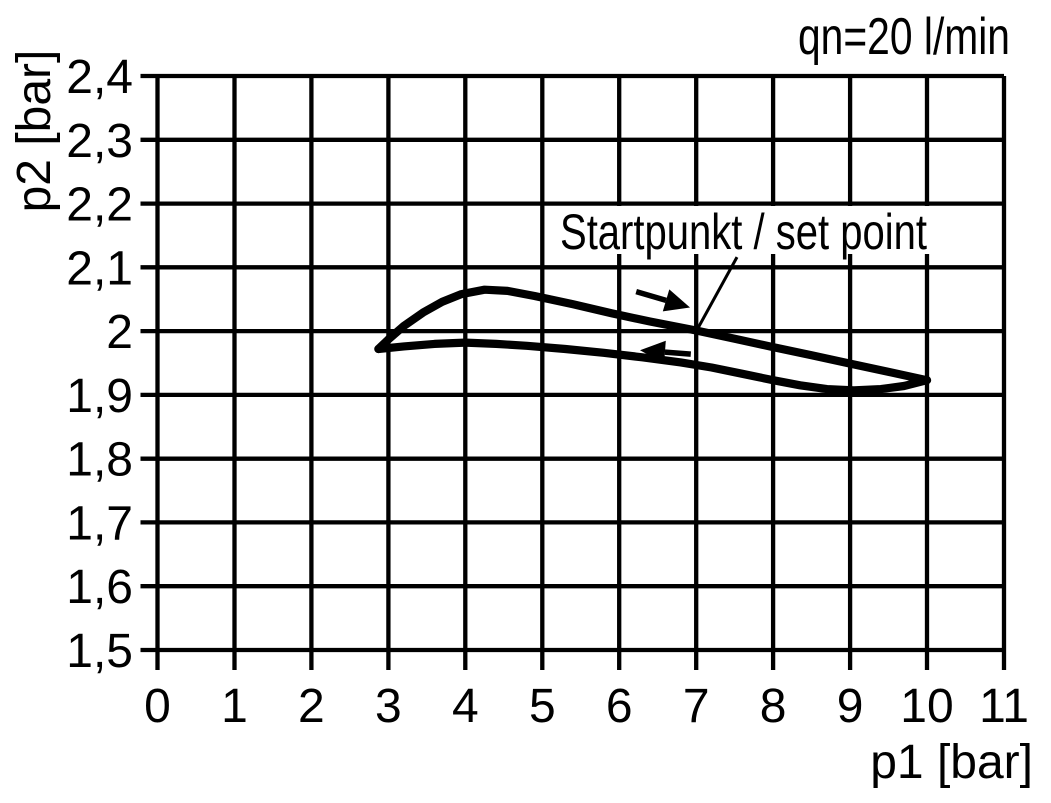 Image resolution: width=1051 pixels, height=803 pixels. I want to click on y-tick-label-2,1: 2,1, so click(99, 268).